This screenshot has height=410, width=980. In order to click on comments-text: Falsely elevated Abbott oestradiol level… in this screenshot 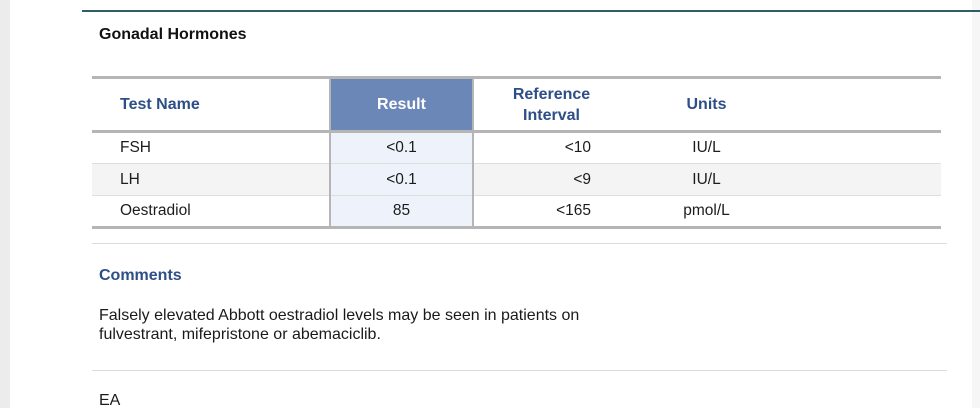, I will do `click(399, 325)`.